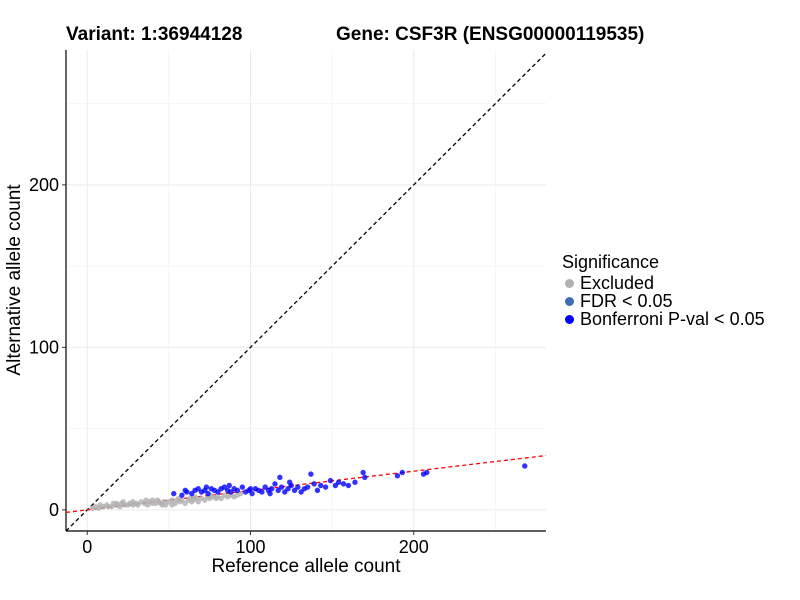 Image resolution: width=800 pixels, height=600 pixels. What do you see at coordinates (154, 34) in the screenshot?
I see `variant-title: Variant: 1:36944128` at bounding box center [154, 34].